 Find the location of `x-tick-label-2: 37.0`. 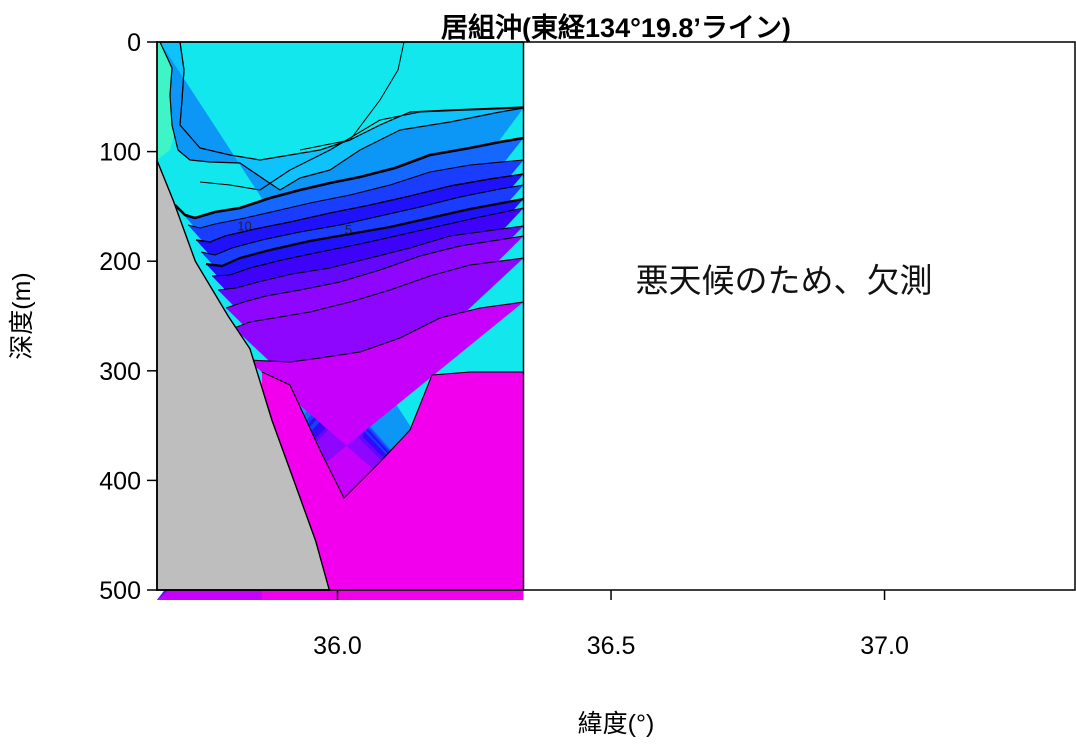

x-tick-label-2: 37.0 is located at coordinates (884, 646).